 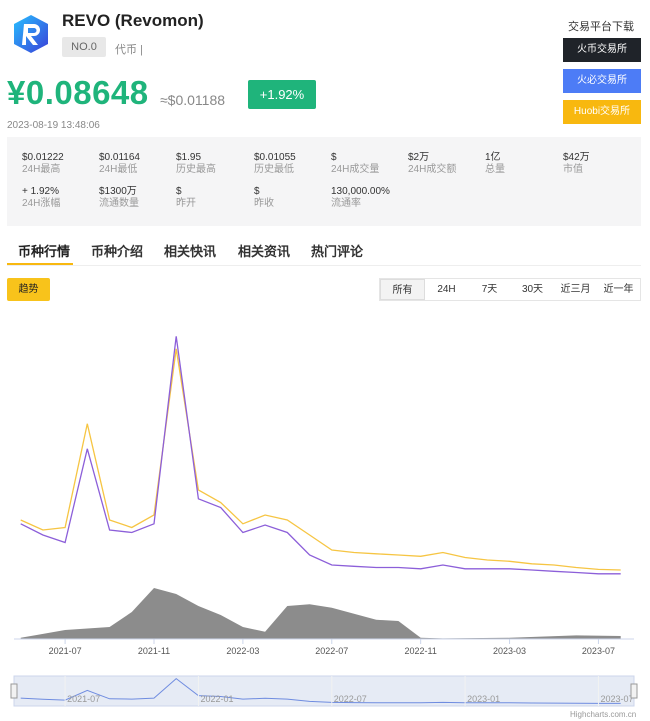 I want to click on tab-news: 相关资讯, so click(x=264, y=251).